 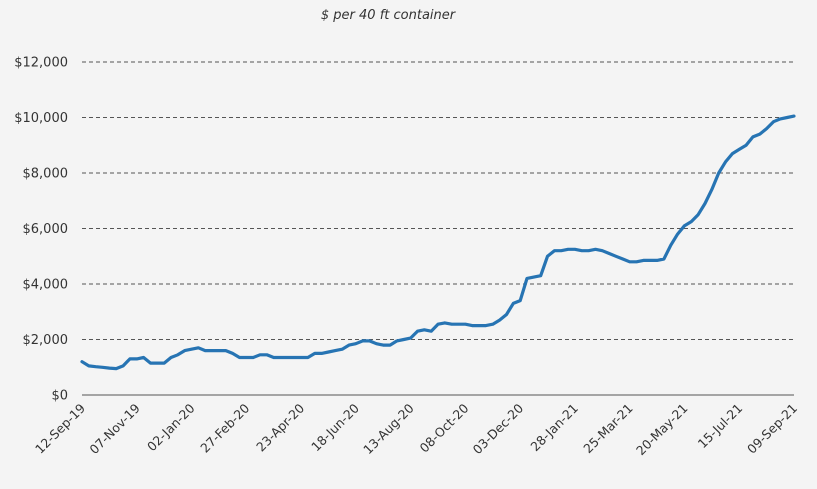 I want to click on x-tick-label: 03-Dec-20, so click(x=498, y=428).